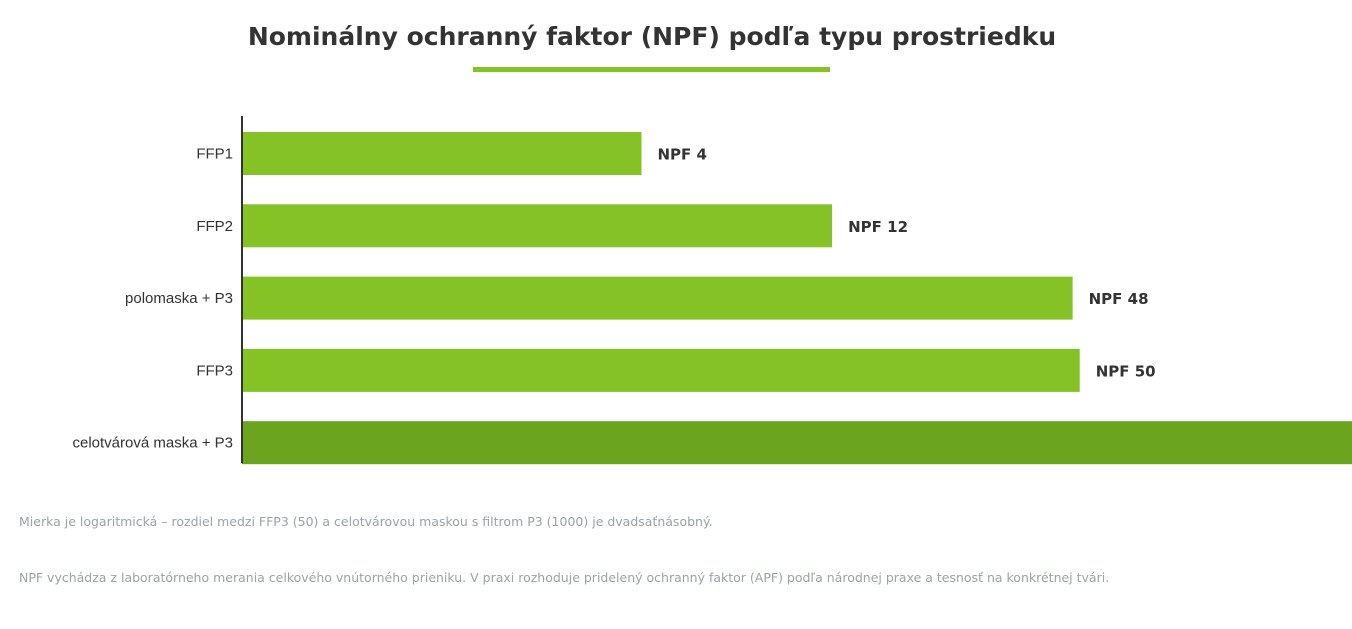  What do you see at coordinates (214, 154) in the screenshot?
I see `category-label: FFP1` at bounding box center [214, 154].